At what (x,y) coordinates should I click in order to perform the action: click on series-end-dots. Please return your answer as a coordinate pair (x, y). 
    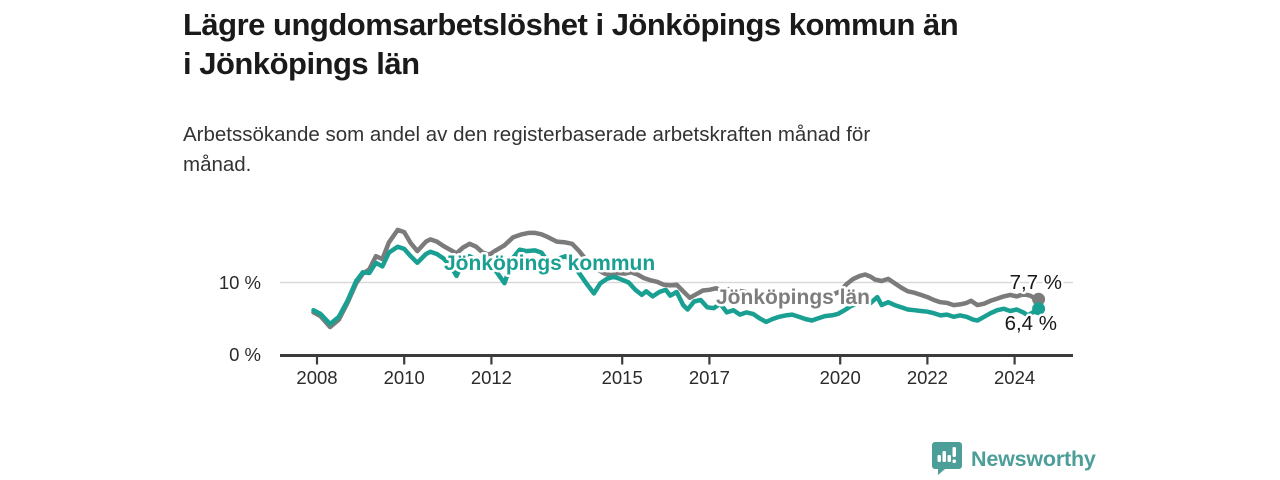
    Looking at the image, I should click on (1039, 304).